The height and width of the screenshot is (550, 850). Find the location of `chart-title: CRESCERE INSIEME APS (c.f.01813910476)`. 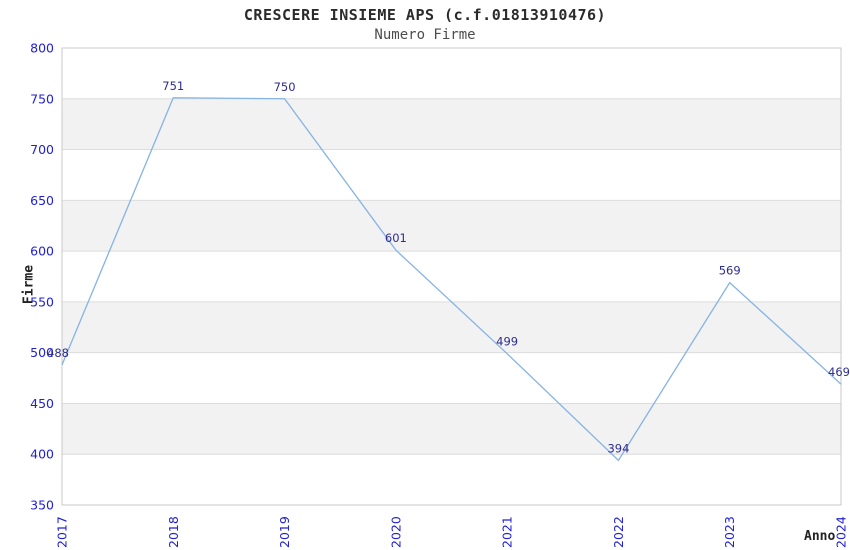

chart-title: CRESCERE INSIEME APS (c.f.01813910476) is located at coordinates (425, 15).